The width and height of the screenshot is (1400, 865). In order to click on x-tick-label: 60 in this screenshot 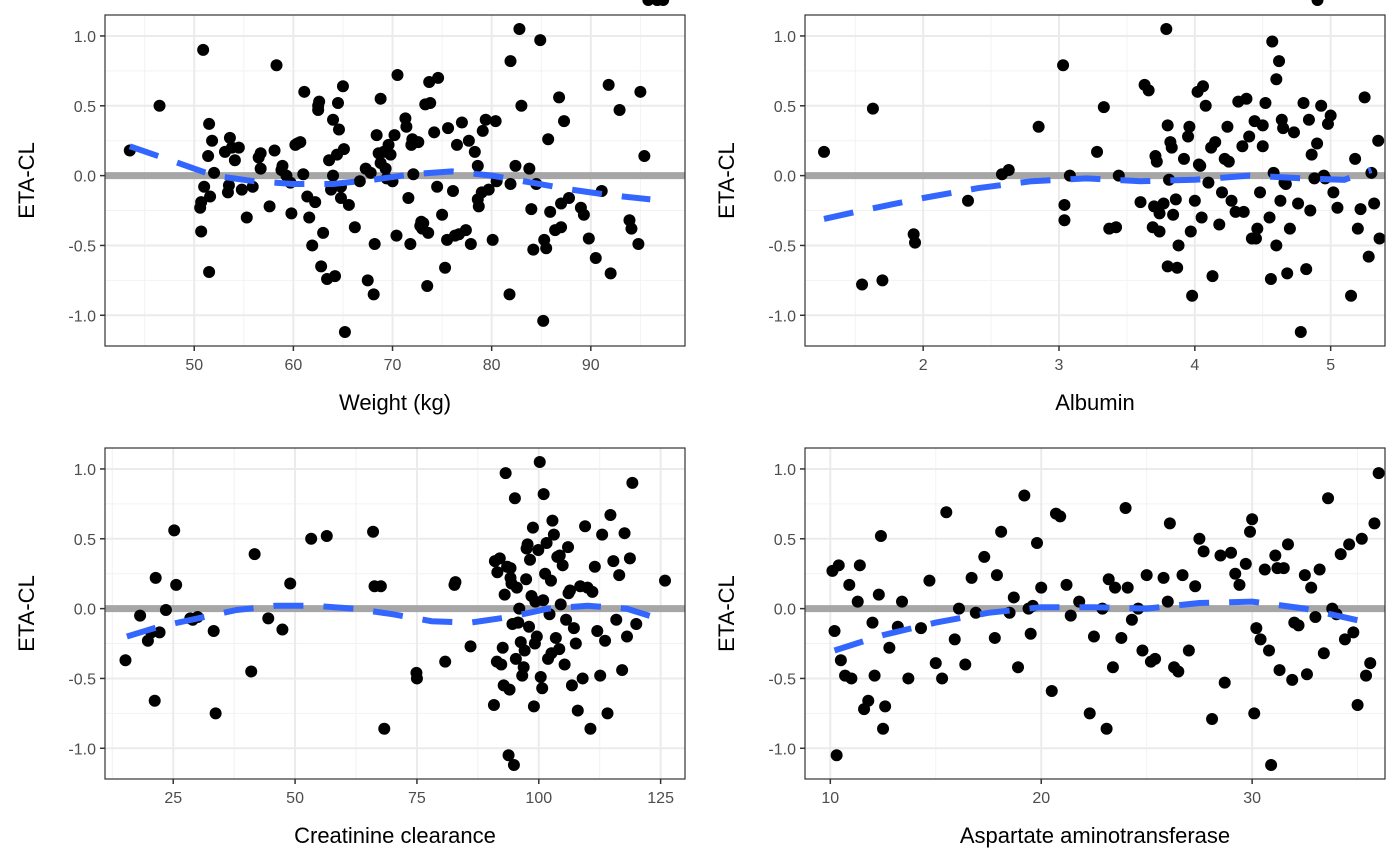, I will do `click(293, 365)`.